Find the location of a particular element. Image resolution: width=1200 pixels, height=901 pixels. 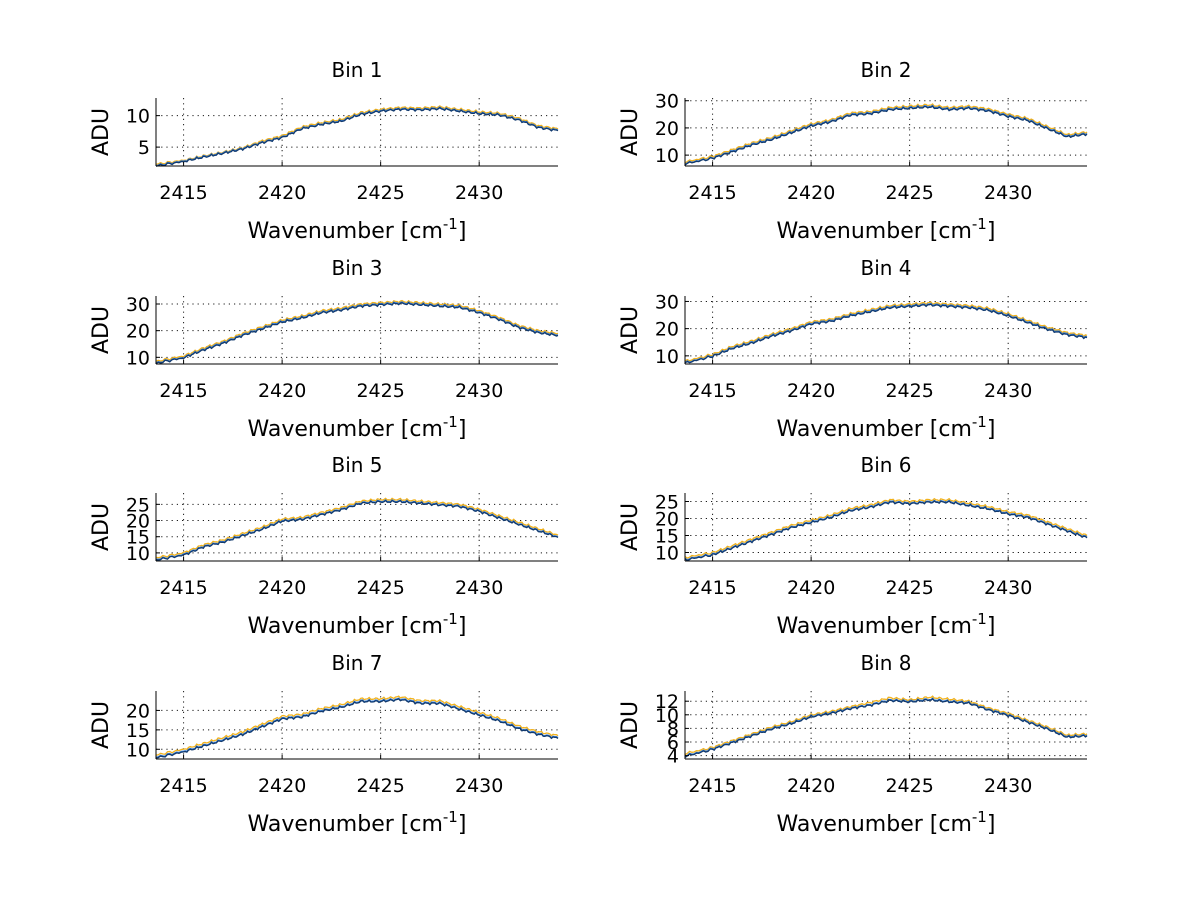

y-tick-label: 4 is located at coordinates (673, 757).